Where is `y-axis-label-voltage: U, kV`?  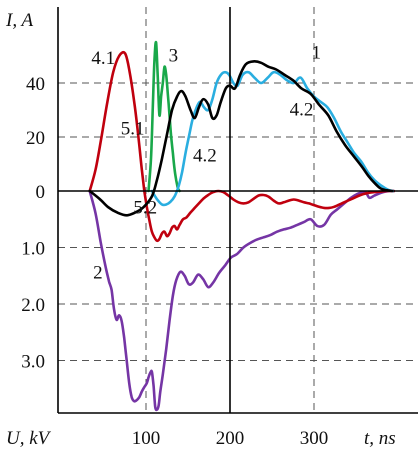
y-axis-label-voltage: U, kV is located at coordinates (29, 438).